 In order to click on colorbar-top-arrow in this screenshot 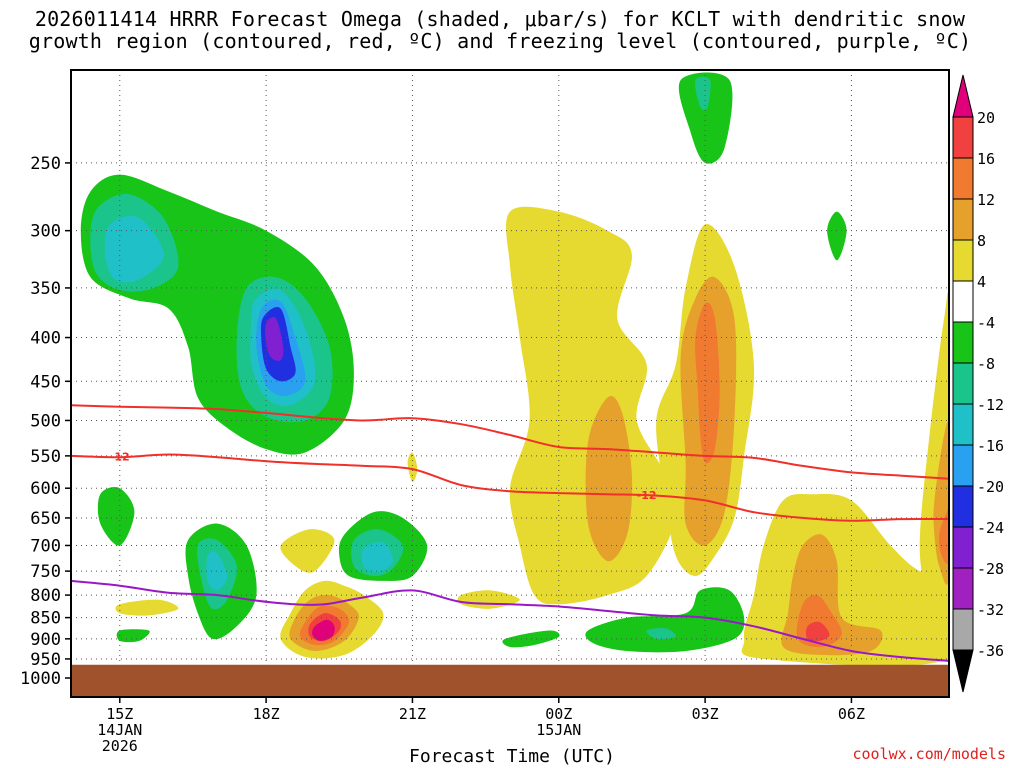, I will do `click(963, 96)`.